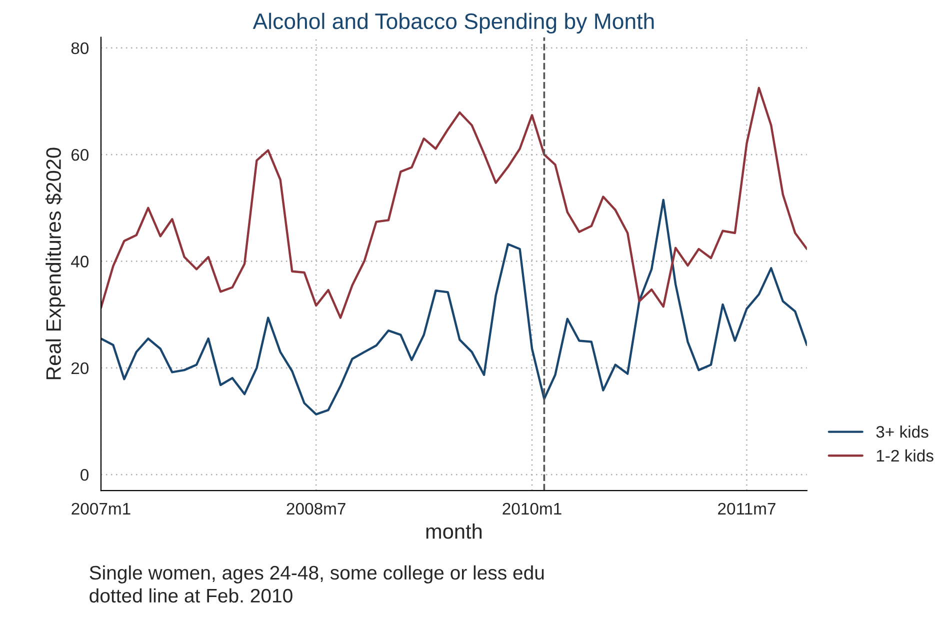  What do you see at coordinates (316, 508) in the screenshot?
I see `x-tick-label: 2008m7` at bounding box center [316, 508].